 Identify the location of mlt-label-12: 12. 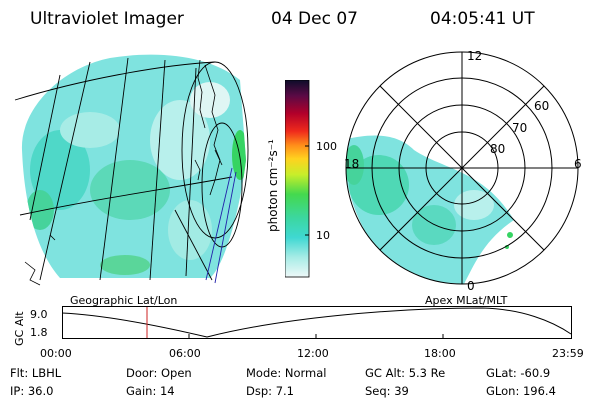
(474, 56).